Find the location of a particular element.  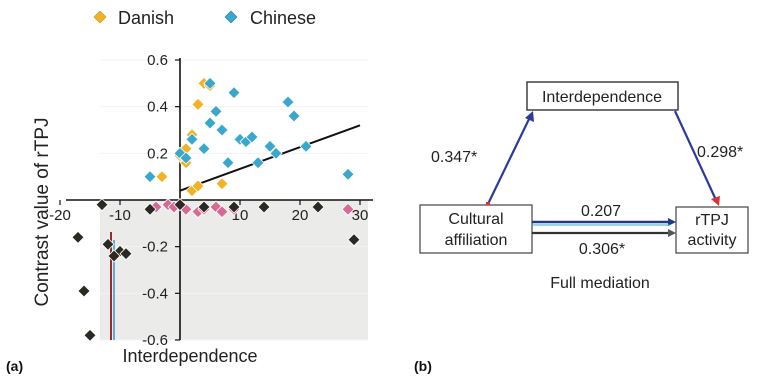

mediator-label: Interdependence is located at coordinates (602, 97).